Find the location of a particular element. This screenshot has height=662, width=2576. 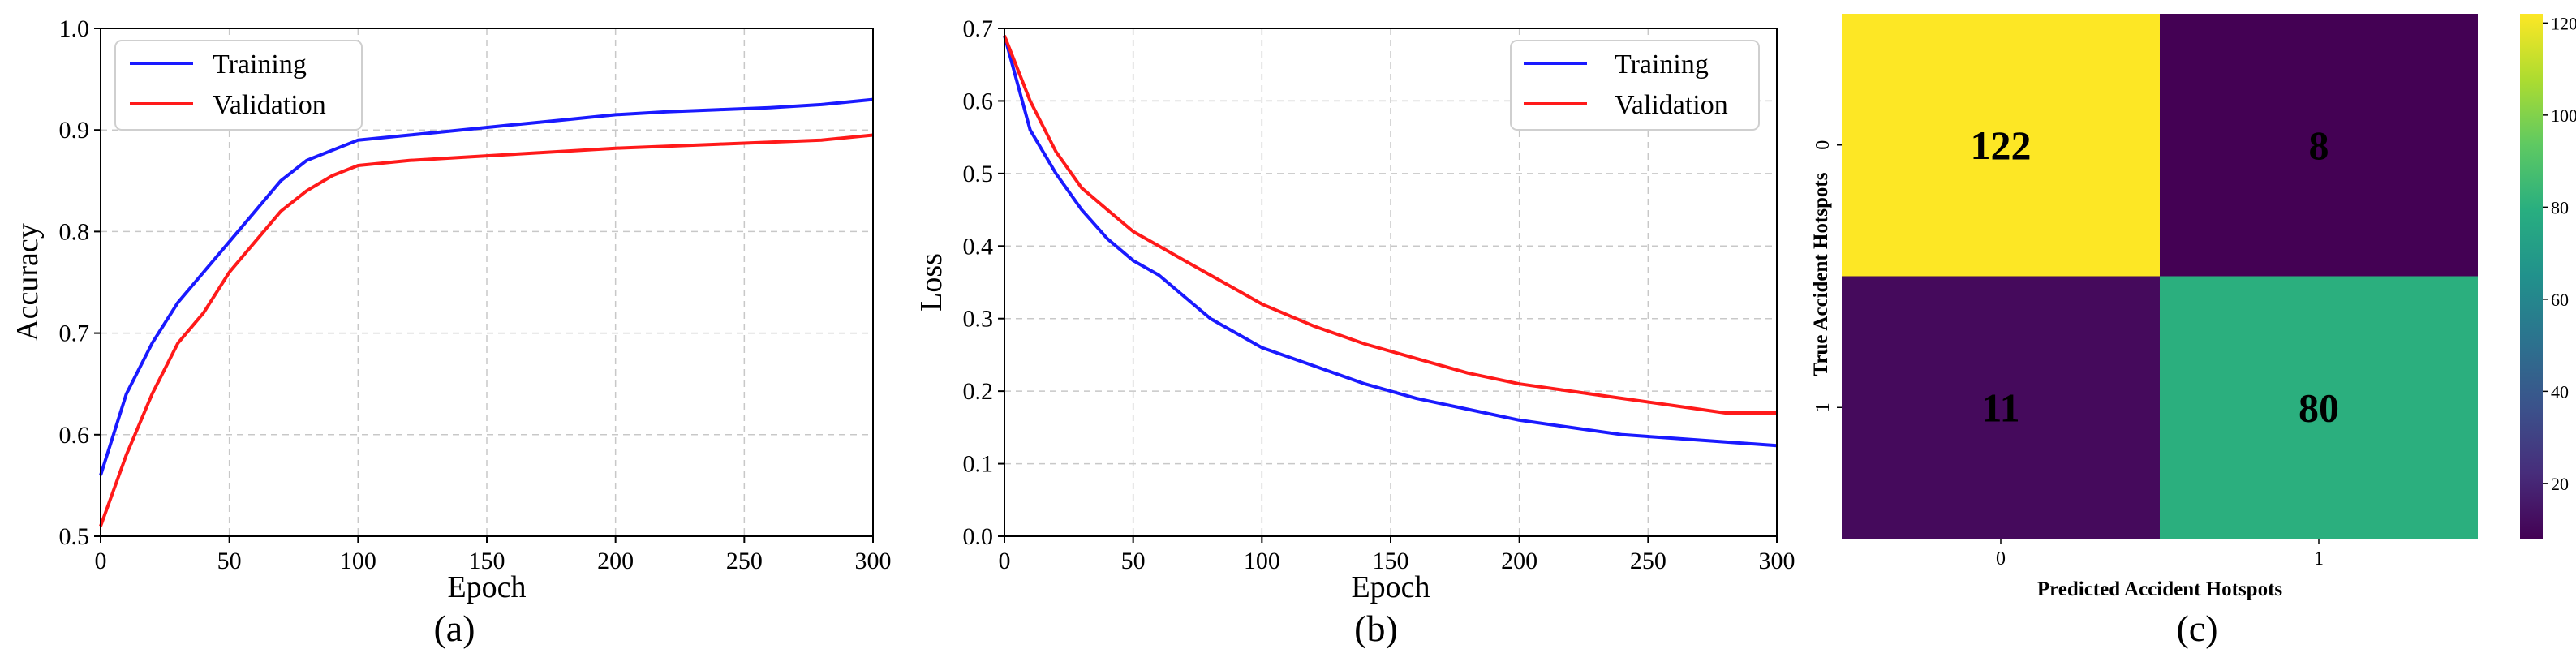

y-tick-label: 0.9 is located at coordinates (74, 130).